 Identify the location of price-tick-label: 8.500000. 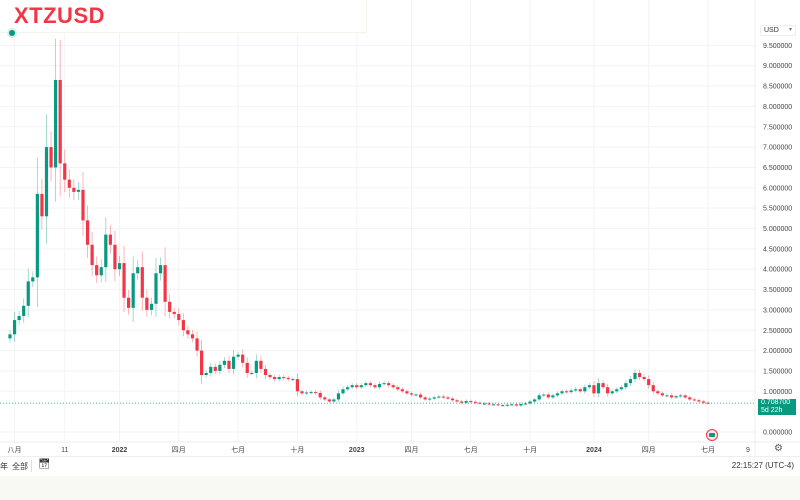
(777, 87).